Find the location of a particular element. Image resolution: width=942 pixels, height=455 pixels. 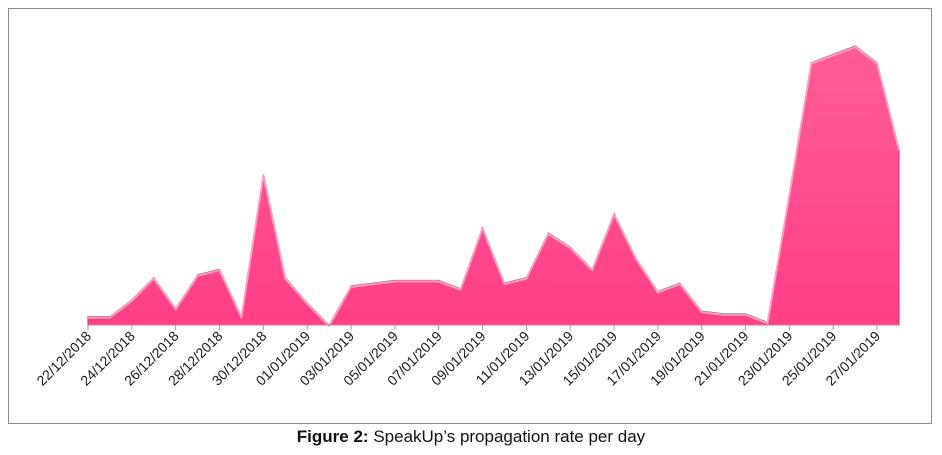

x-axis-ticks is located at coordinates (482, 327).